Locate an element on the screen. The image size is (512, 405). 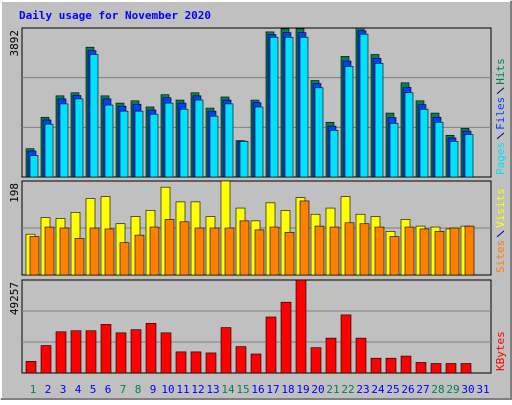
x-tick-label: 2 is located at coordinates (48, 389).